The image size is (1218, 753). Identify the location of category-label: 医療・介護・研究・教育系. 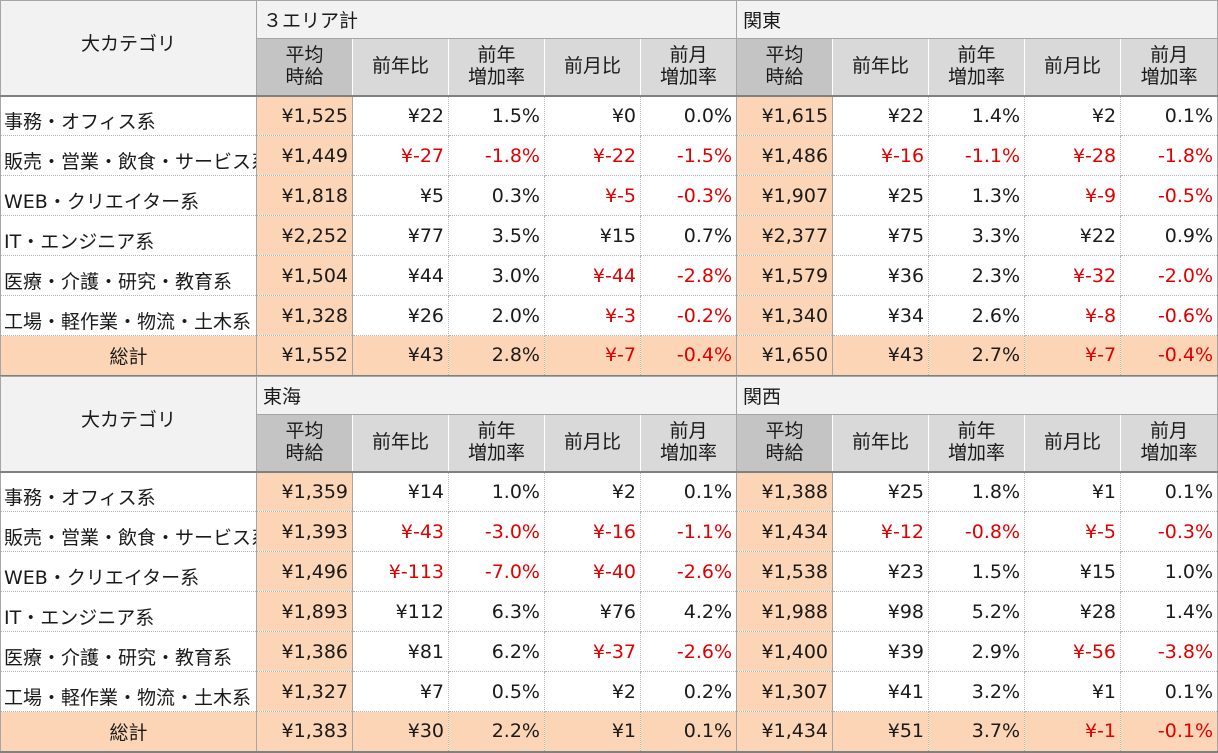
(128, 275).